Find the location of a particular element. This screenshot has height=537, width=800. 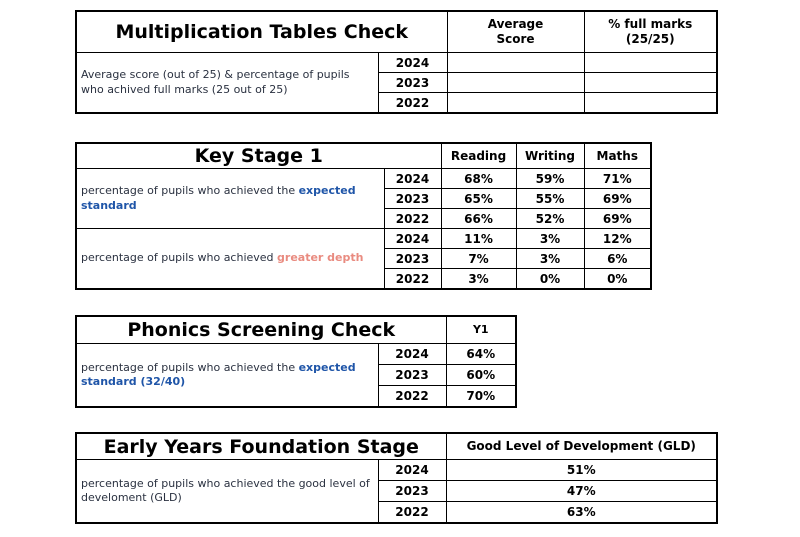

value-cell-average-score-2024 is located at coordinates (515, 62).